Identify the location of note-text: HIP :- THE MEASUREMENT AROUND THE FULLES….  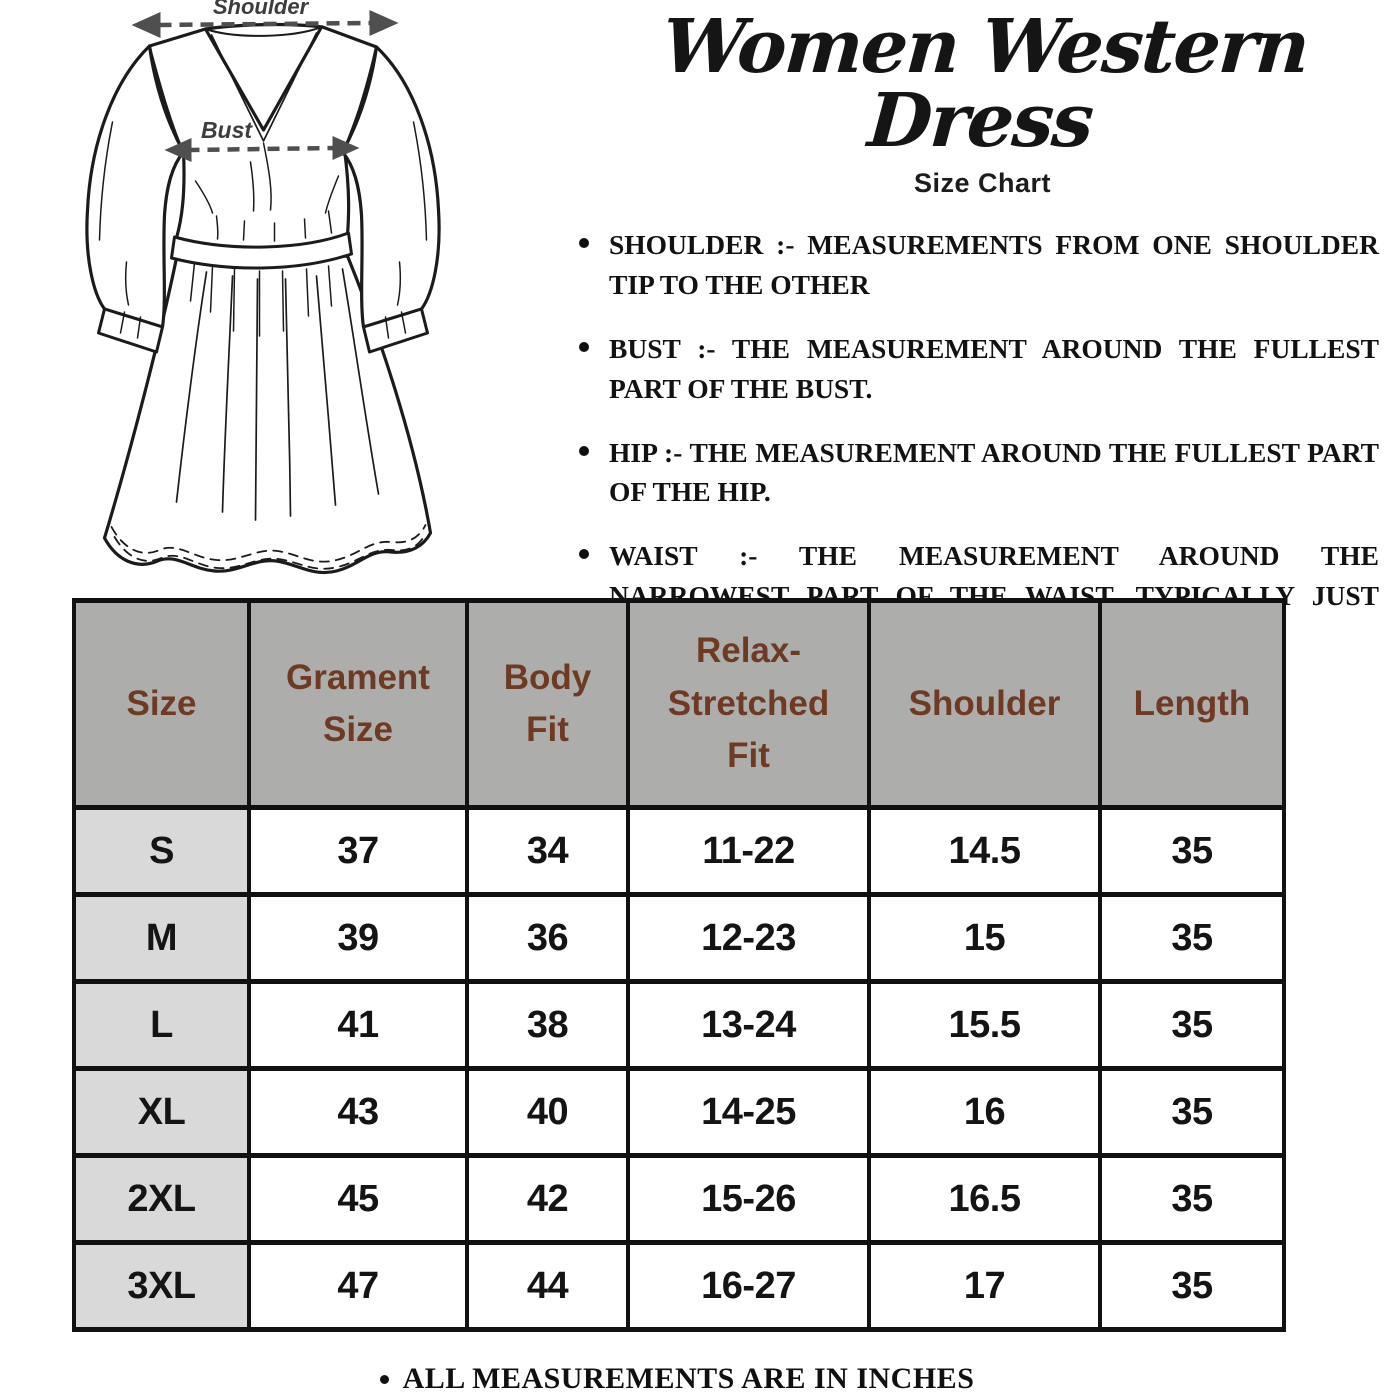
(994, 472).